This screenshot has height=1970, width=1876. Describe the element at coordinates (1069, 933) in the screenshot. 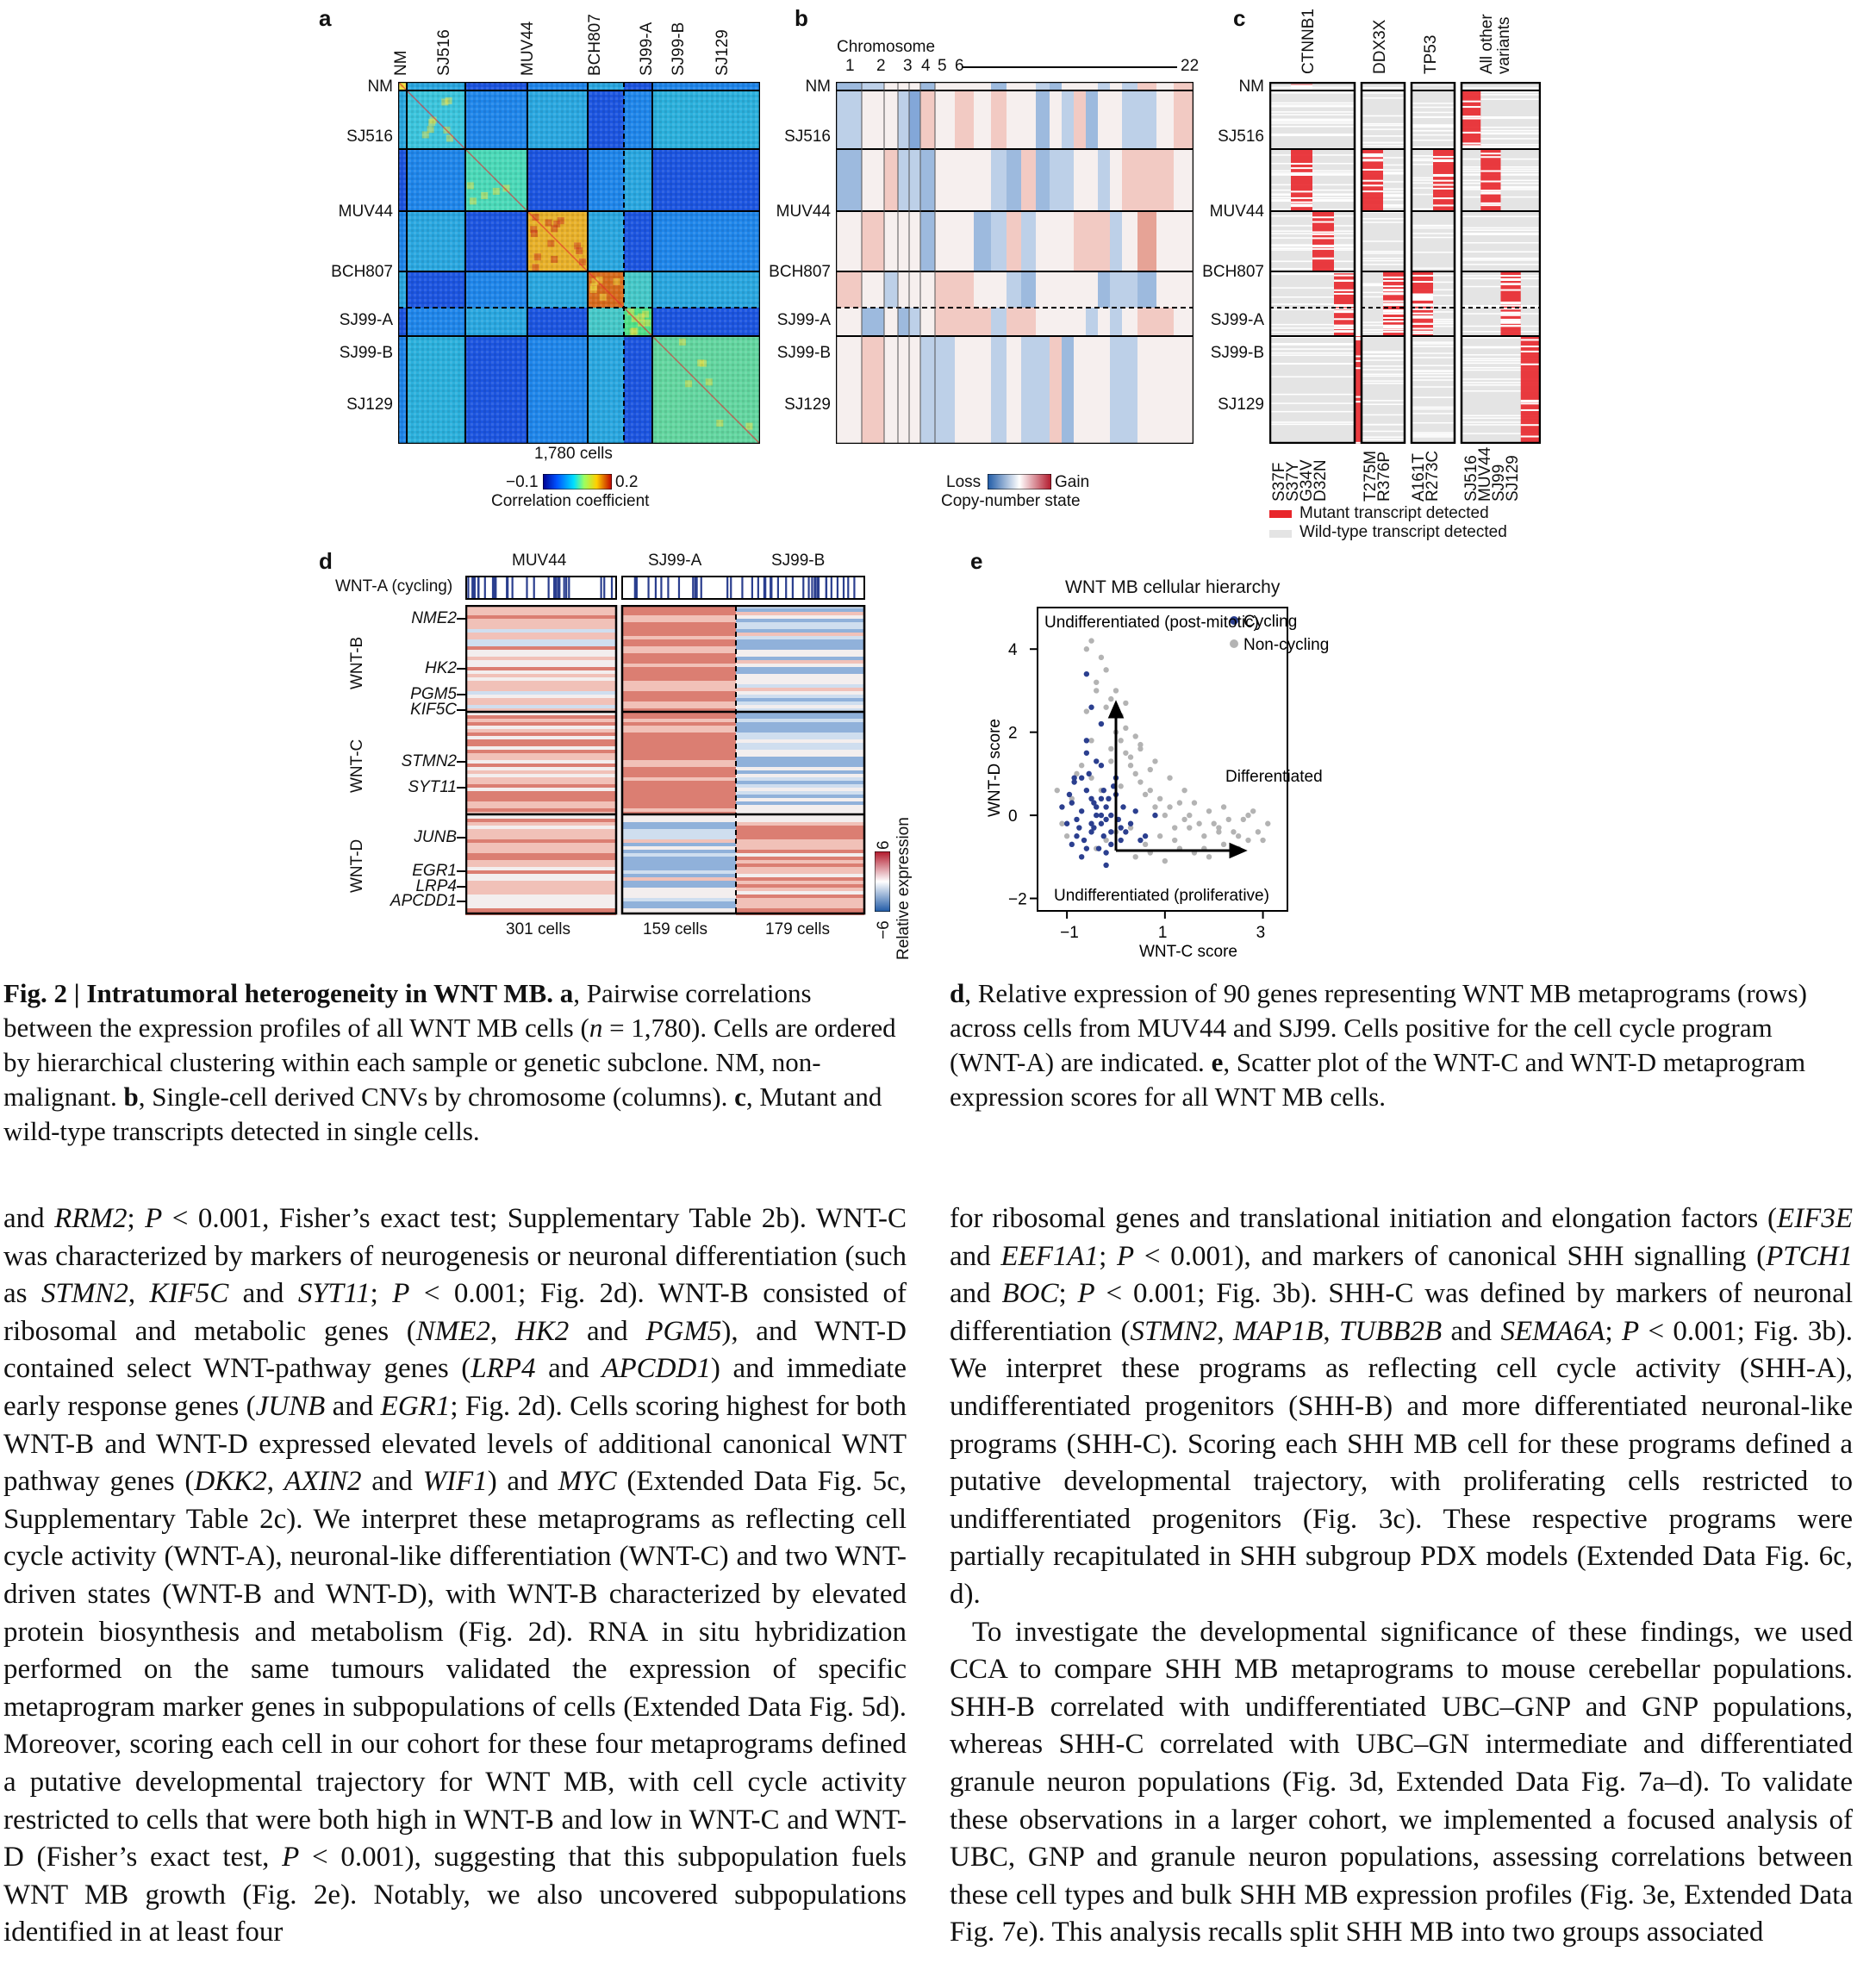

I see `x-tick-label: −1` at that location.